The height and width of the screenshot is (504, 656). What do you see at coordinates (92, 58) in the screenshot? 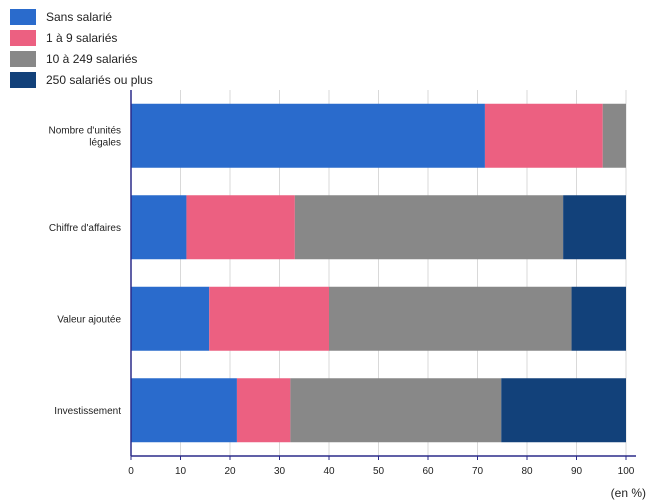
I see `legend-label: 10 à 249 salariés` at bounding box center [92, 58].